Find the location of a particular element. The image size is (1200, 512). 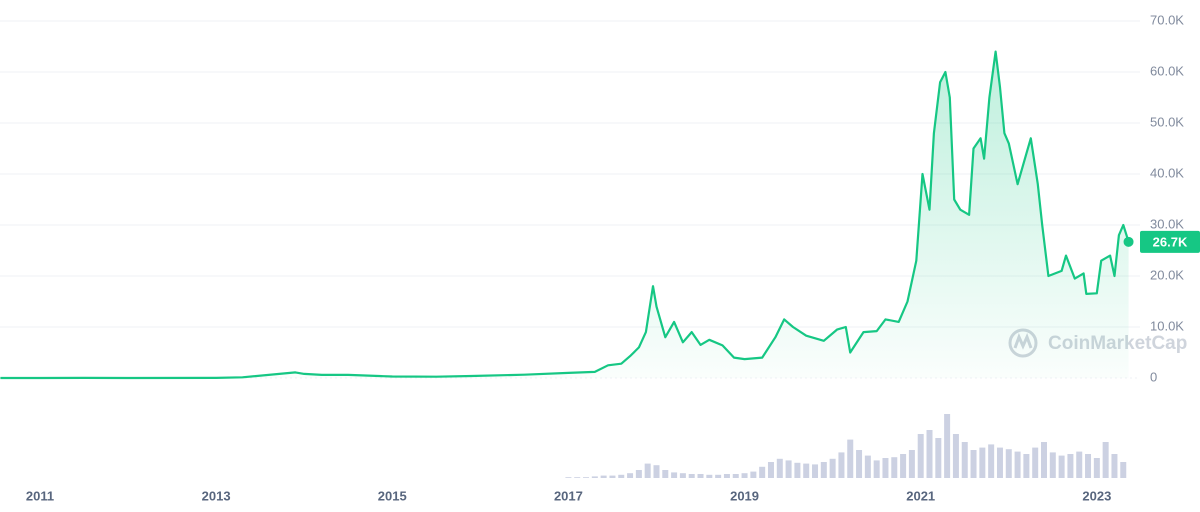

x-tick-label: 2021 is located at coordinates (920, 495).